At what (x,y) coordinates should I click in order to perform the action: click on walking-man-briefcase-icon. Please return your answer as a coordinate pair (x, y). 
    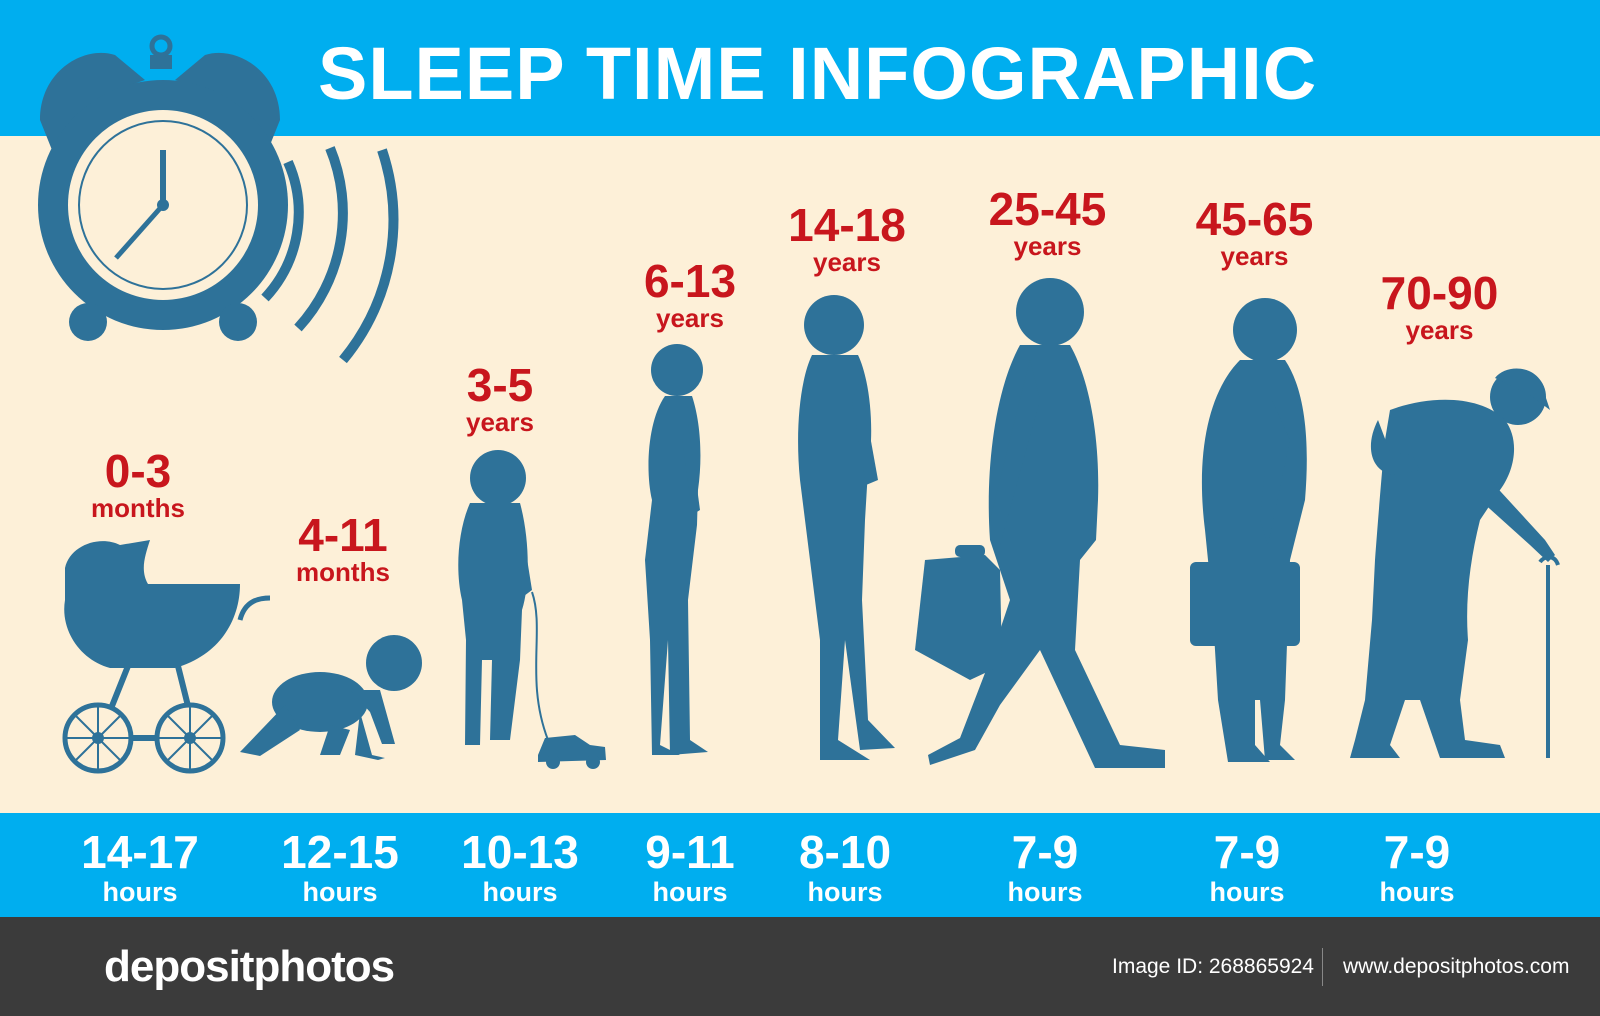
    Looking at the image, I should click on (1040, 523).